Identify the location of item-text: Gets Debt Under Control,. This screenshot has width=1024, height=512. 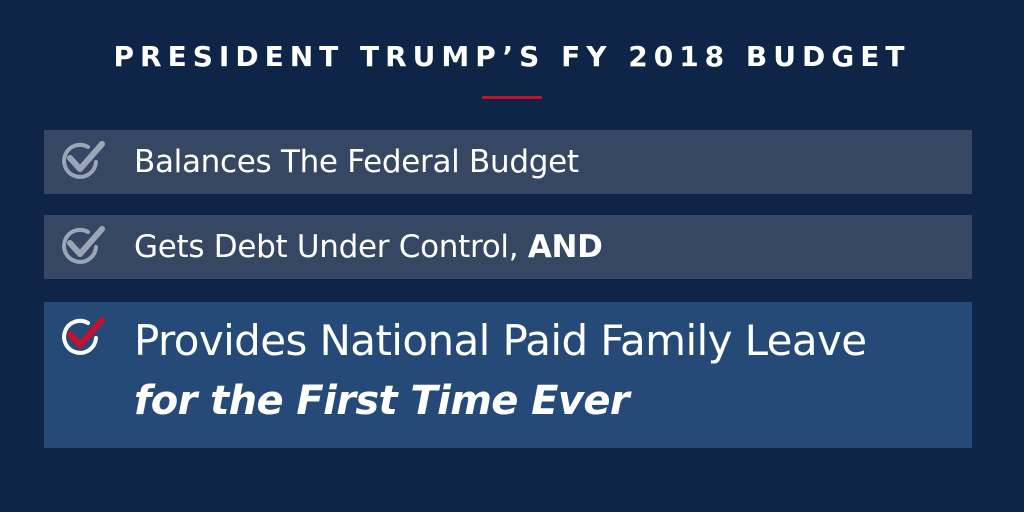
(331, 247).